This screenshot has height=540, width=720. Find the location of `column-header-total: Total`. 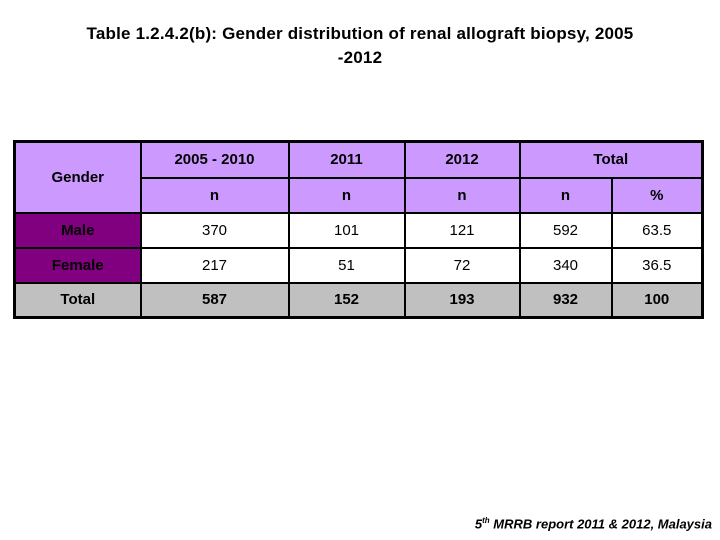

column-header-total: Total is located at coordinates (611, 159).